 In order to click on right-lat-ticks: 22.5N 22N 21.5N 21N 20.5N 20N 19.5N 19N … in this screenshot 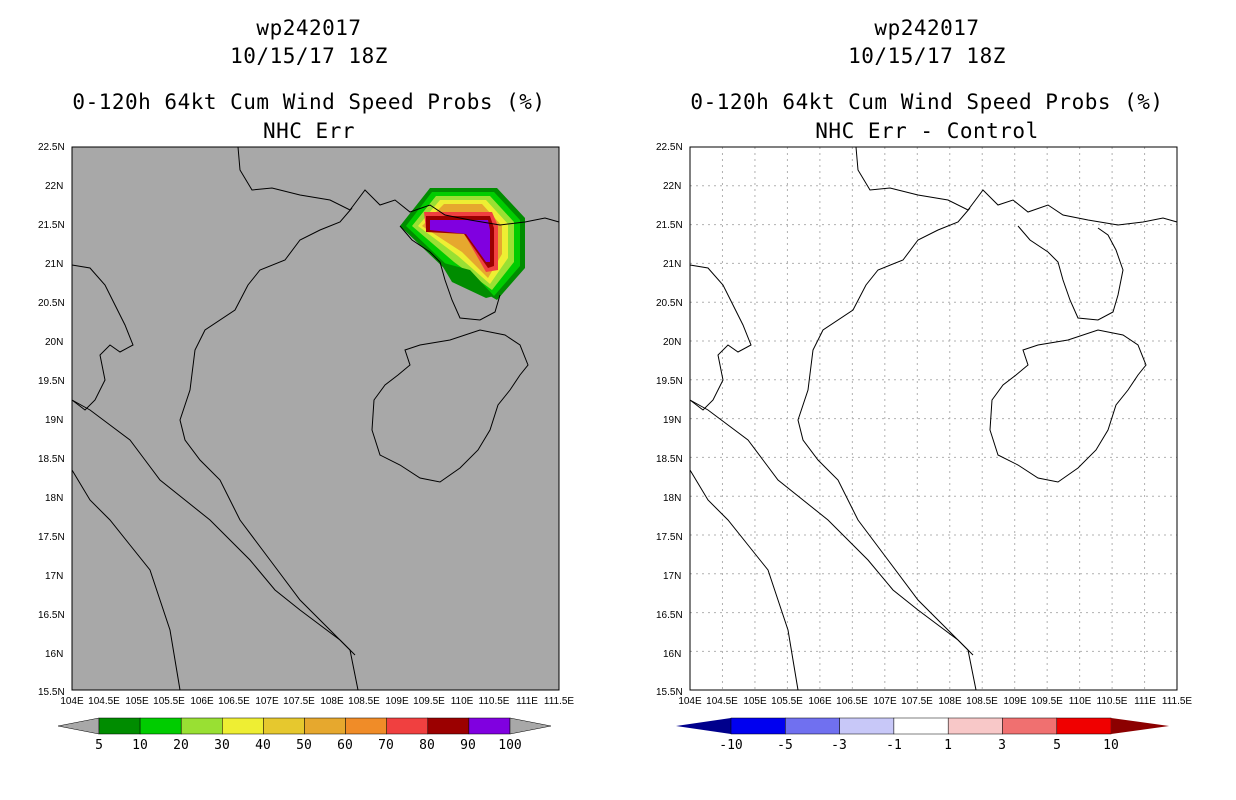, I will do `click(669, 420)`.